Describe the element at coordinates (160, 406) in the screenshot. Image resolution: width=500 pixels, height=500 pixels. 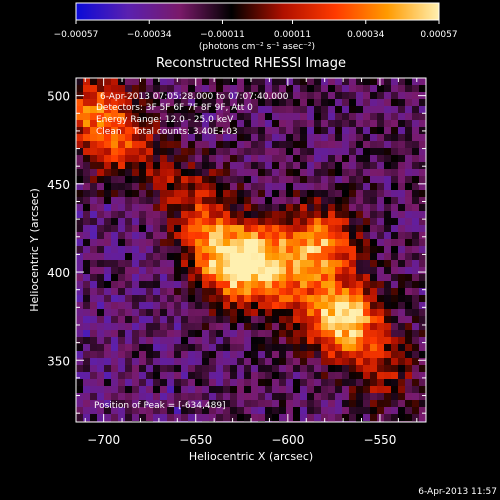
I see `annotation-peak-position: Position of Peak = [-634,489]` at that location.